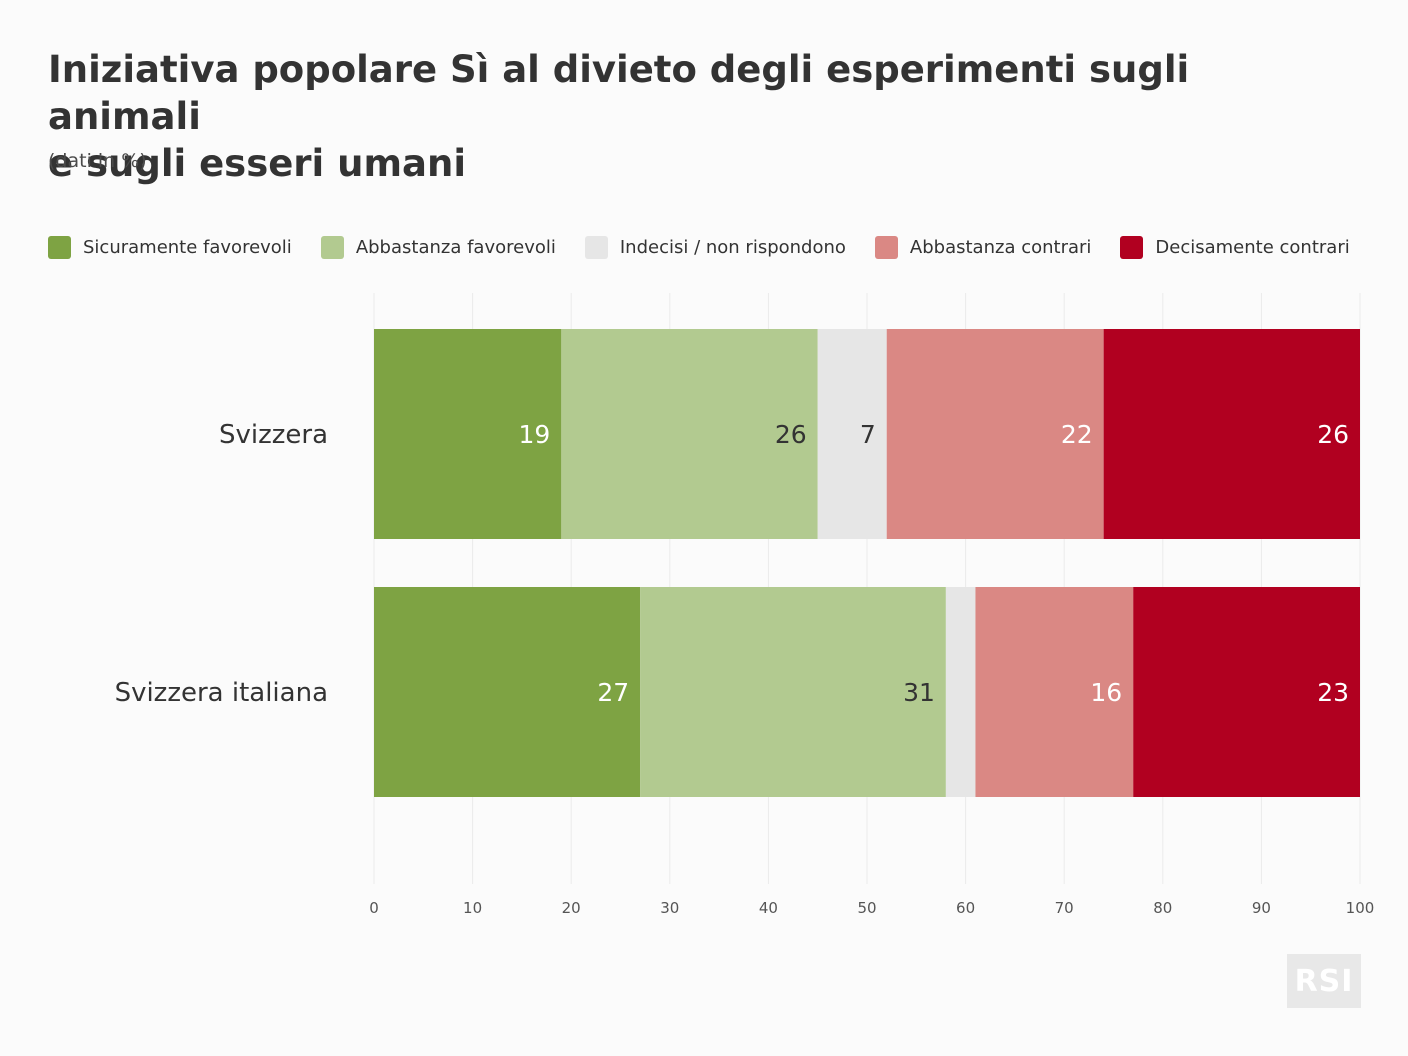 This screenshot has height=1056, width=1408. What do you see at coordinates (1360, 908) in the screenshot?
I see `x-tick-label: 100` at bounding box center [1360, 908].